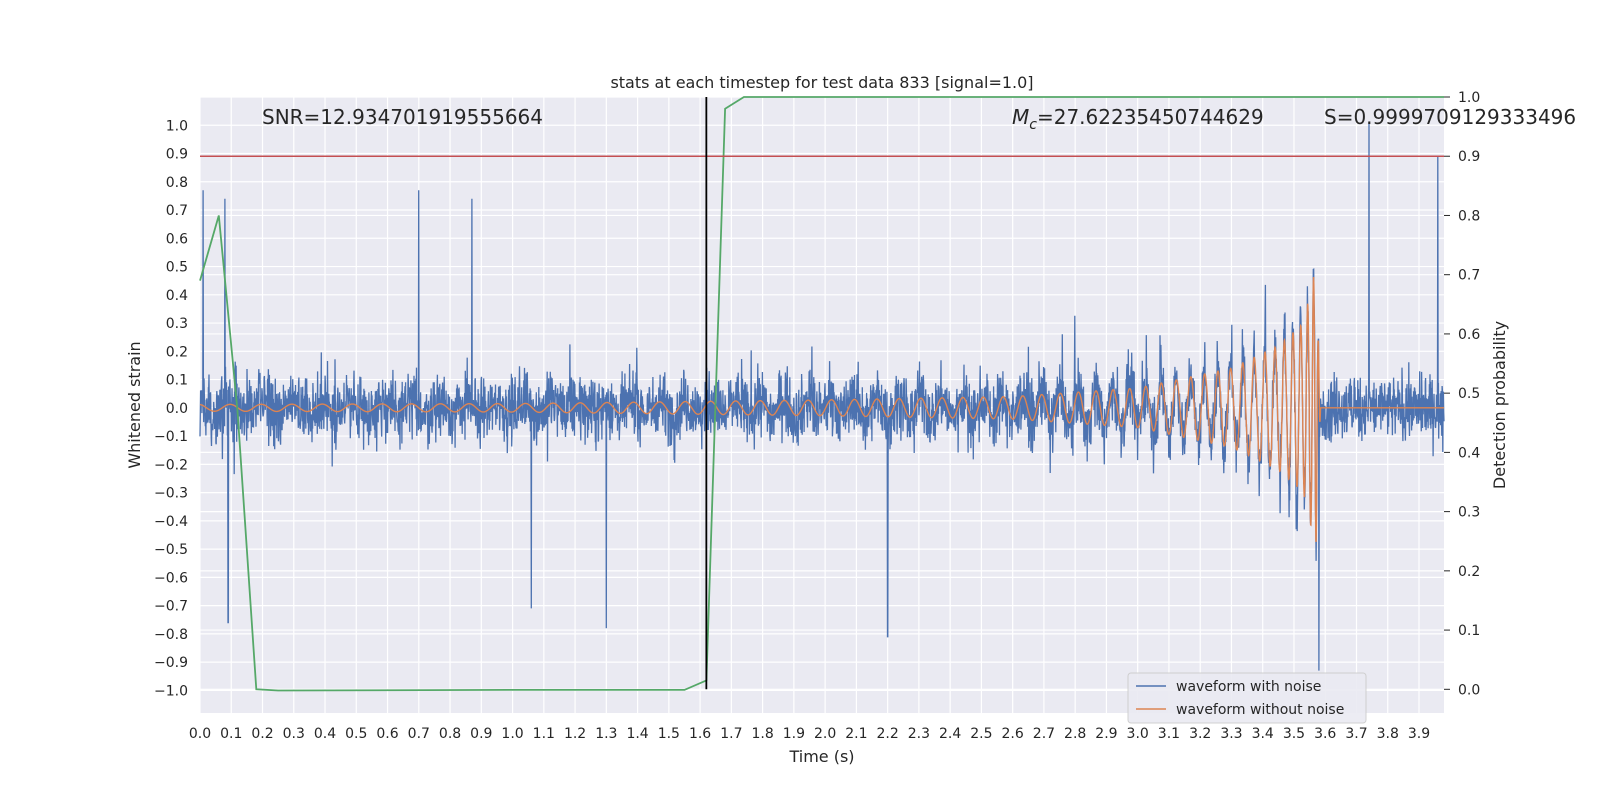 This screenshot has width=1600, height=800. Describe the element at coordinates (177, 183) in the screenshot. I see `y-left-tick-label: 0.8` at that location.